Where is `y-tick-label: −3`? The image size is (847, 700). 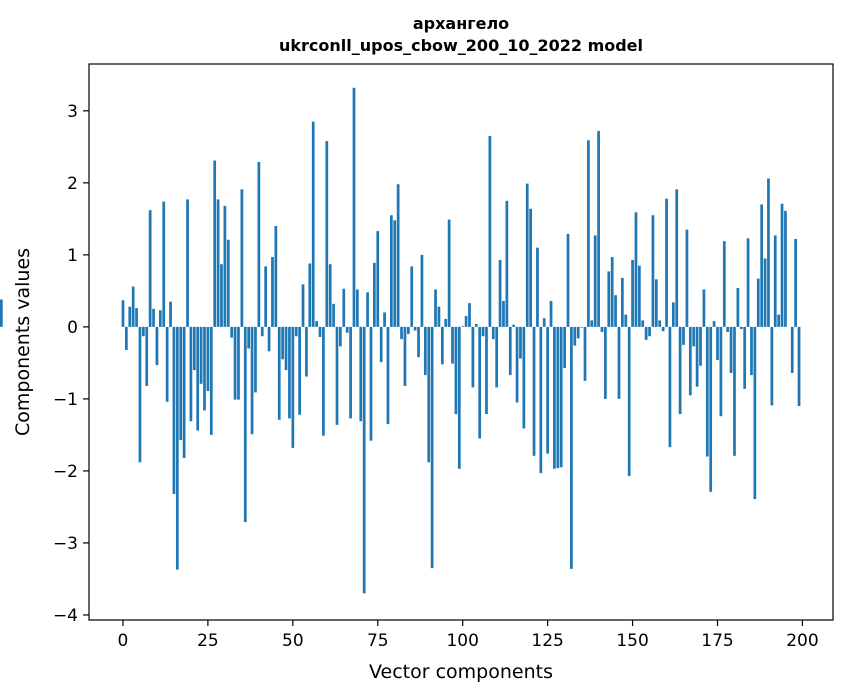
y-tick-label: −3 is located at coordinates (65, 544).